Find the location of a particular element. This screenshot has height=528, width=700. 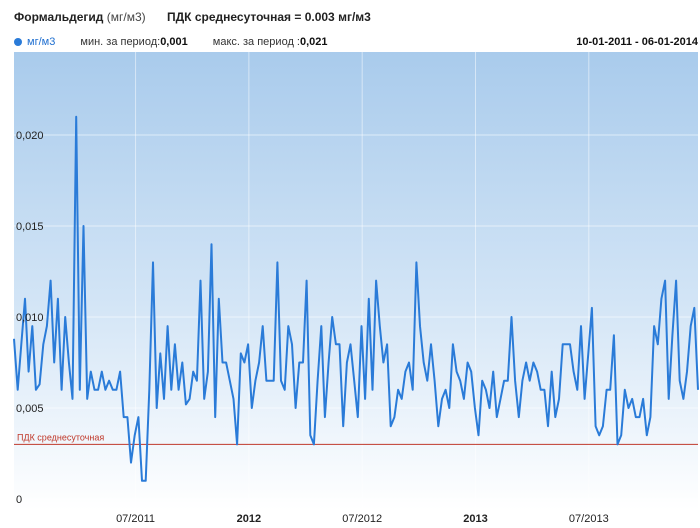

min-stat: мин. за период:0,001 is located at coordinates (133, 42).